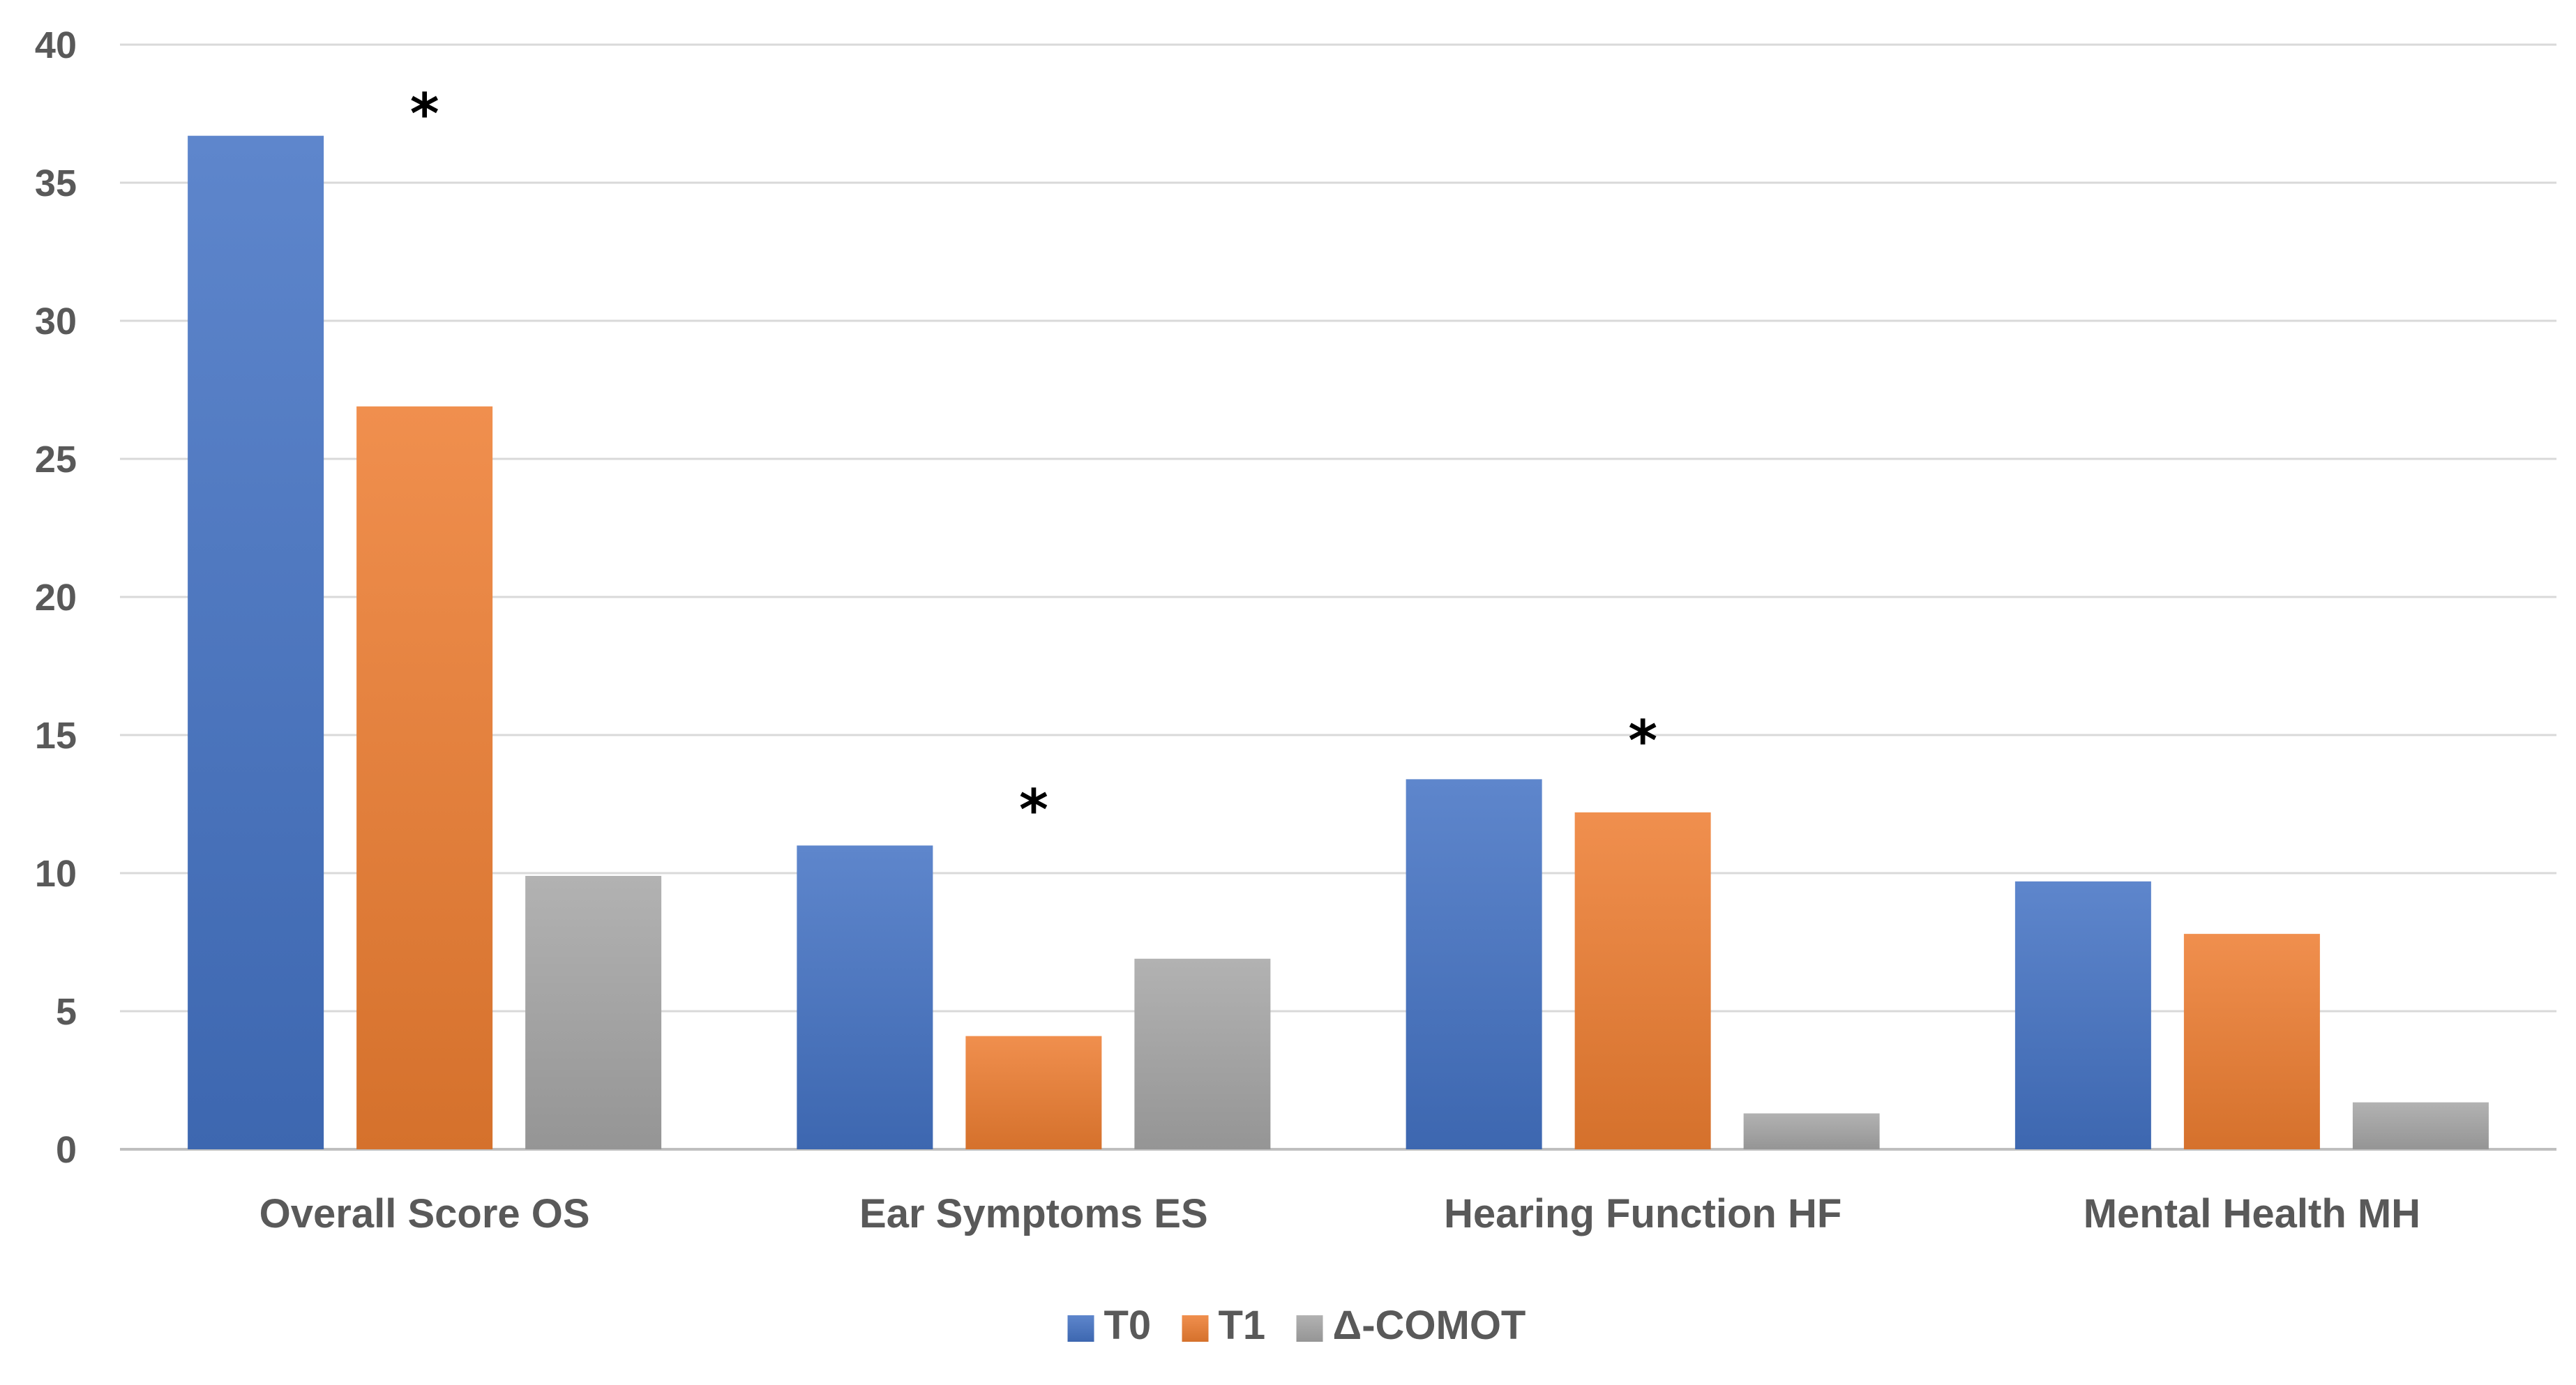 Image resolution: width=2576 pixels, height=1385 pixels. Describe the element at coordinates (424, 1213) in the screenshot. I see `x-category-label: Overall Score OS` at that location.